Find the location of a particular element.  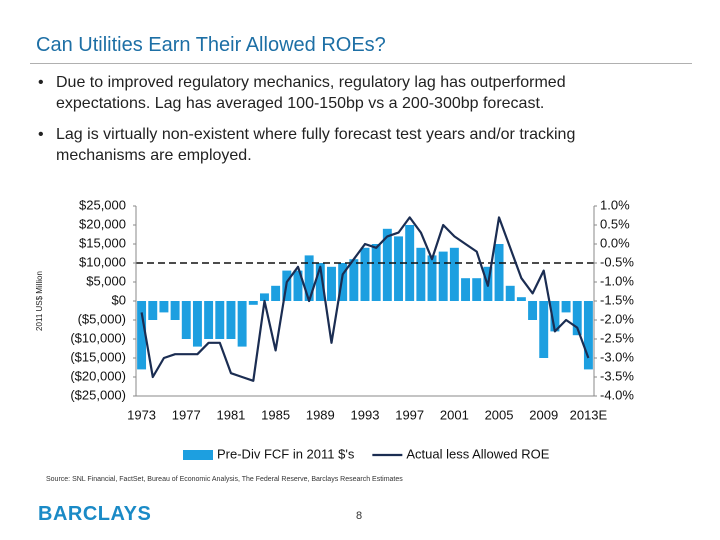

x-tick-label: 1977 is located at coordinates (186, 414).